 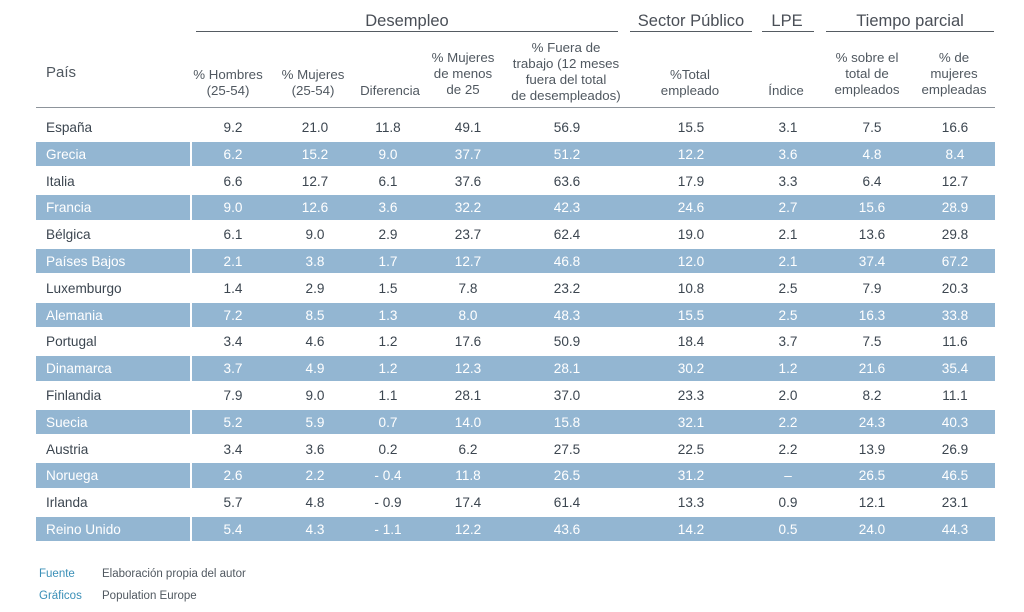 What do you see at coordinates (955, 208) in the screenshot?
I see `cell-mujeres-empleadas: 28.9` at bounding box center [955, 208].